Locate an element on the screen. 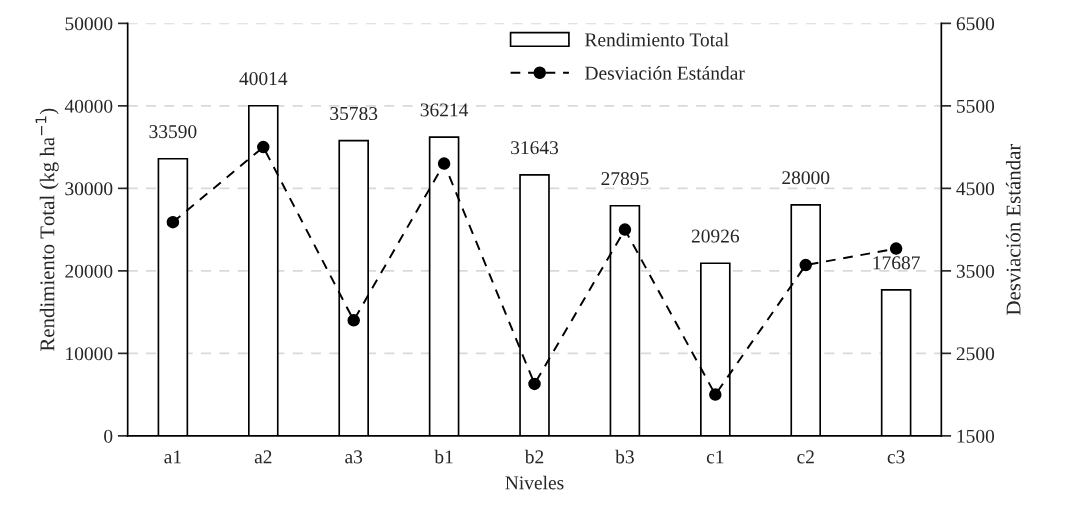 Image resolution: width=1082 pixels, height=508 pixels. y-tick-label: 20000 is located at coordinates (89, 271).